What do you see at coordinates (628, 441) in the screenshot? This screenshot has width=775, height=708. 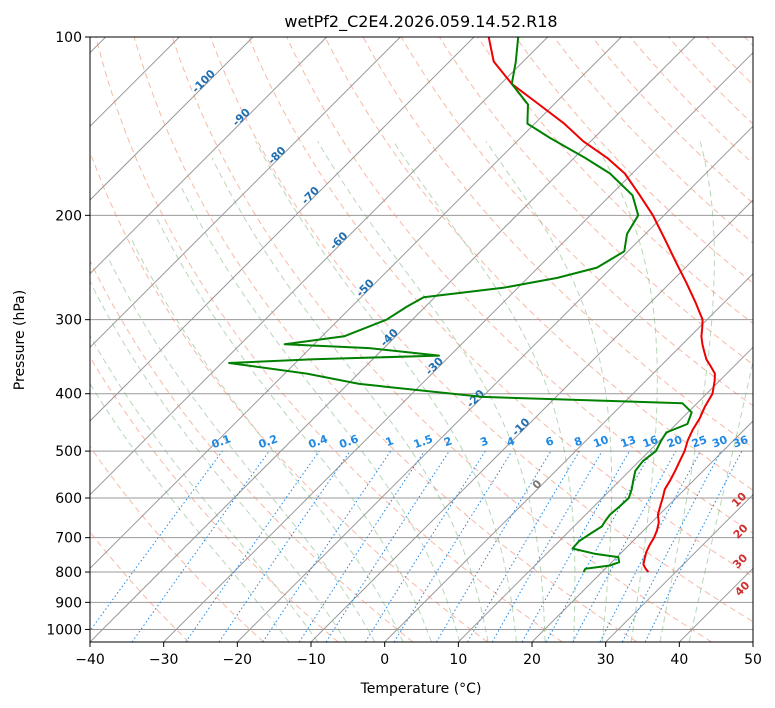 I see `mixing-ratio-label: 13` at bounding box center [628, 441].